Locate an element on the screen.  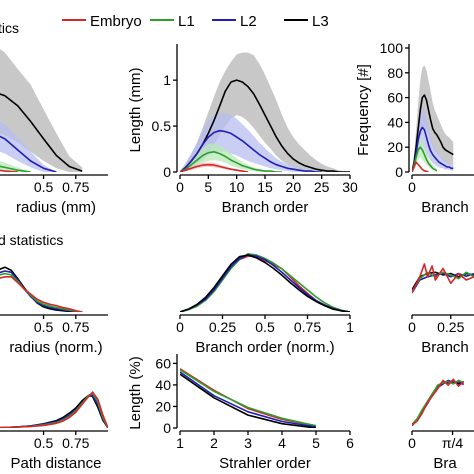
legend-item-embryo: Embryo is located at coordinates (102, 21).